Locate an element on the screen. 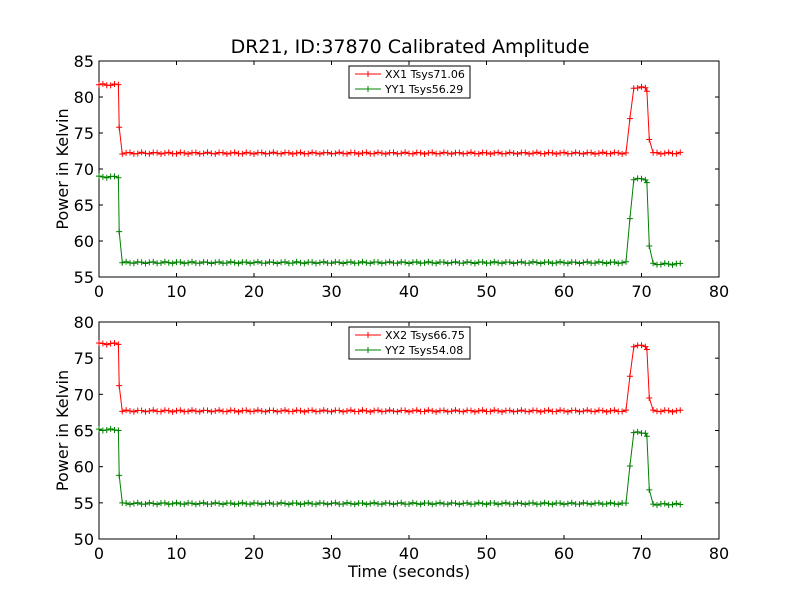 This screenshot has height=600, width=800. top-y-tick-label: 75 is located at coordinates (84, 133).